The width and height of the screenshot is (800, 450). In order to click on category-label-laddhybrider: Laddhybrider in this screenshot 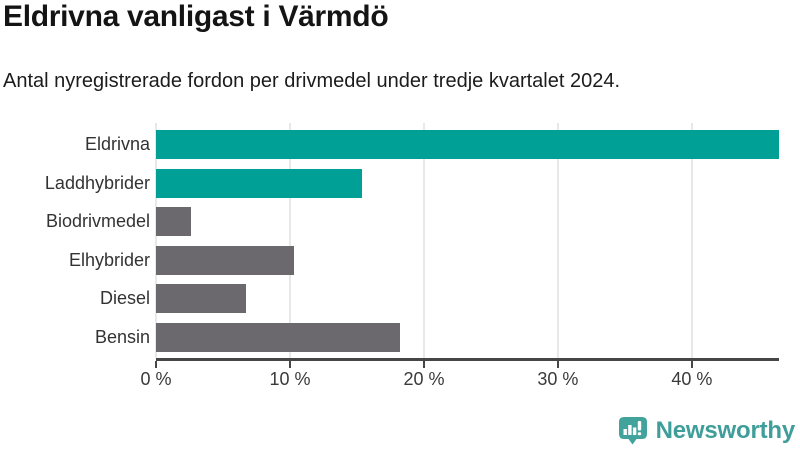, I will do `click(97, 182)`.